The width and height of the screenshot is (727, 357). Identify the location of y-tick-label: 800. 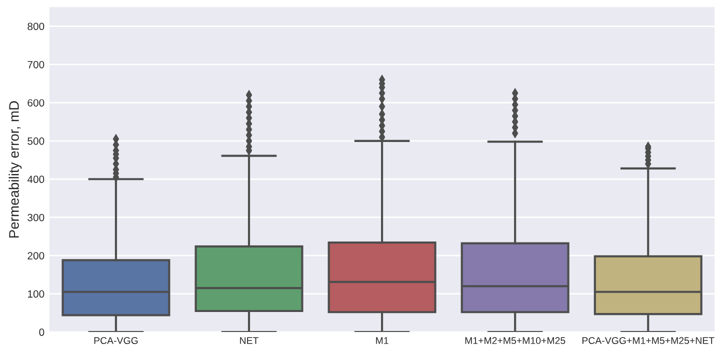
(36, 26).